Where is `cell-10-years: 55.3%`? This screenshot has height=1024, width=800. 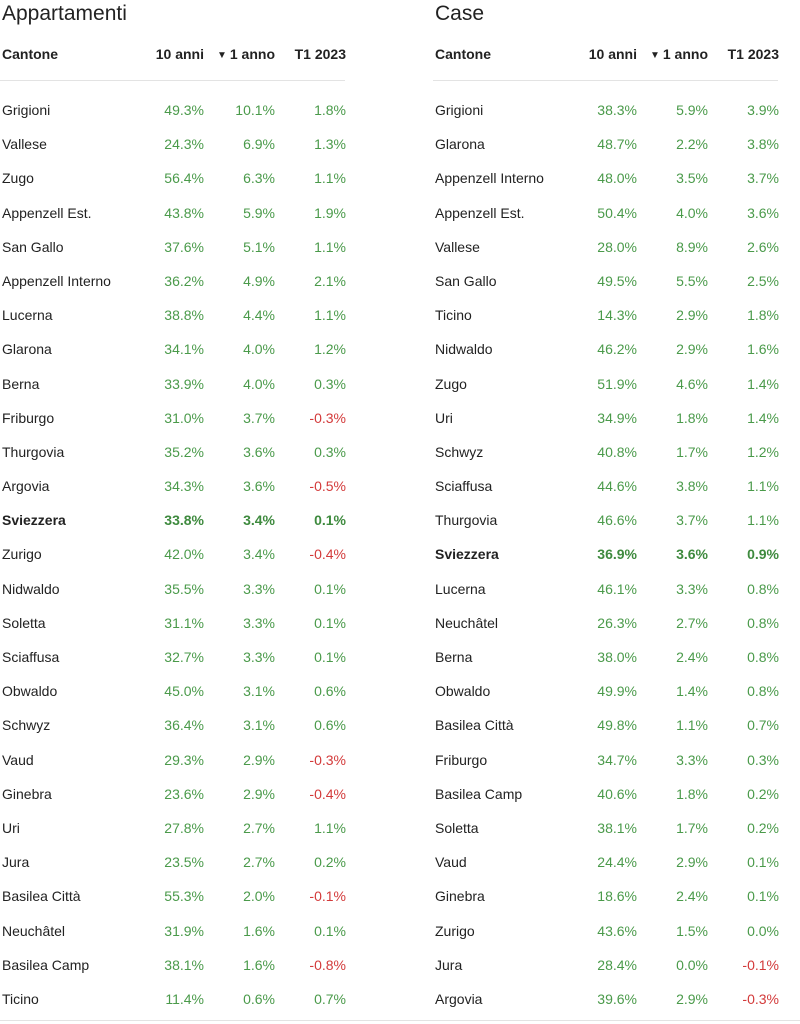
cell-10-years: 55.3% is located at coordinates (184, 896).